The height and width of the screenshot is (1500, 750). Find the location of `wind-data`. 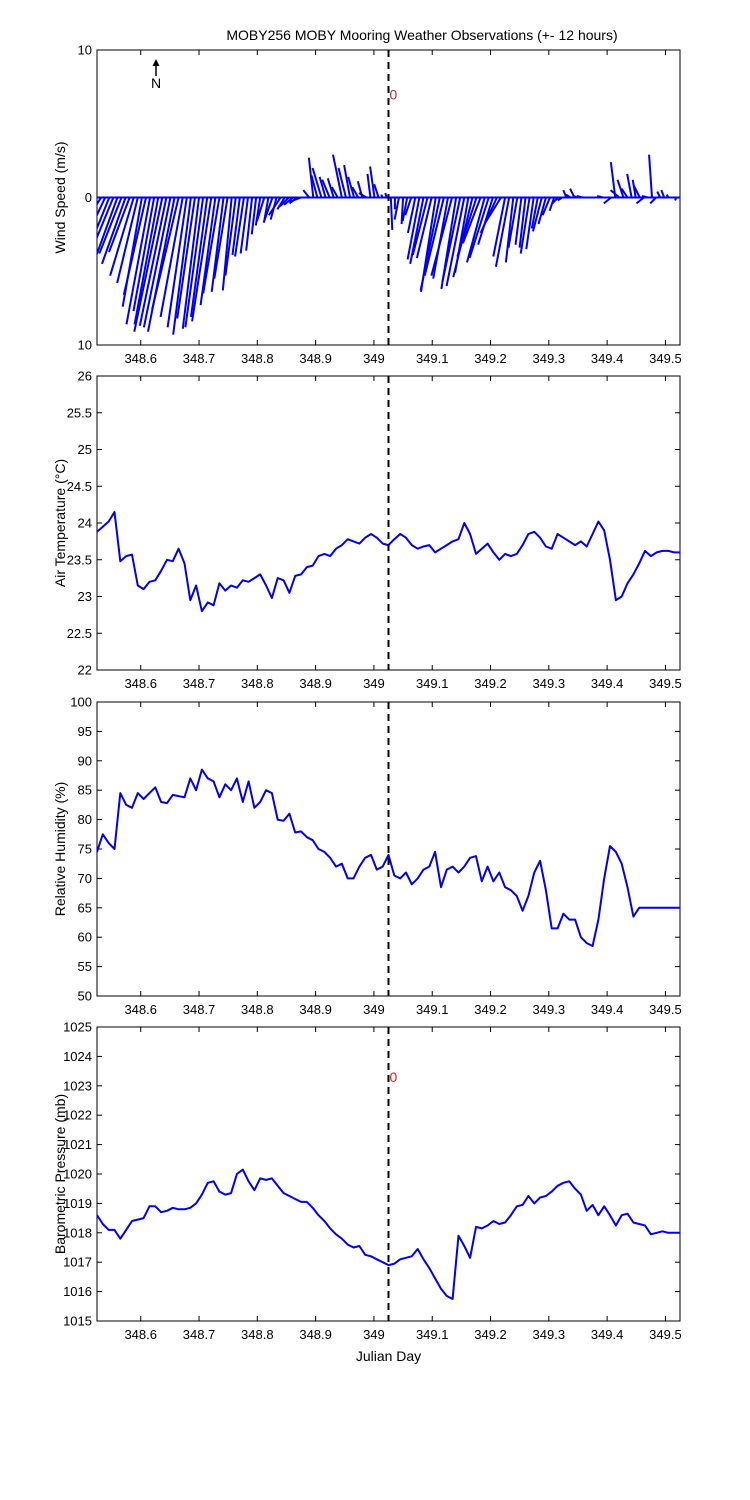

wind-data is located at coordinates (388, 244).